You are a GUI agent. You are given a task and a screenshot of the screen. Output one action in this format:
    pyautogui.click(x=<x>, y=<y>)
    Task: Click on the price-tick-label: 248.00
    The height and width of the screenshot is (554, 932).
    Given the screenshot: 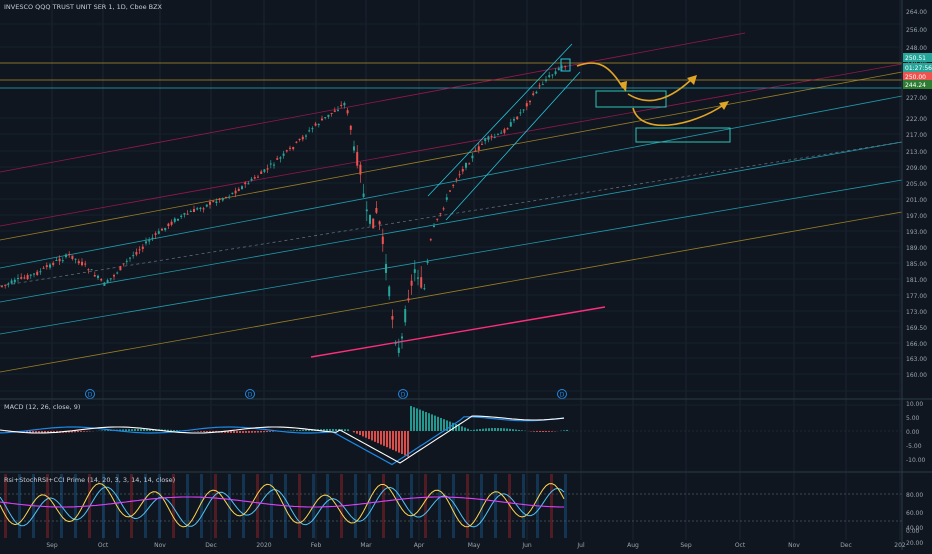 What is the action you would take?
    pyautogui.click(x=916, y=48)
    